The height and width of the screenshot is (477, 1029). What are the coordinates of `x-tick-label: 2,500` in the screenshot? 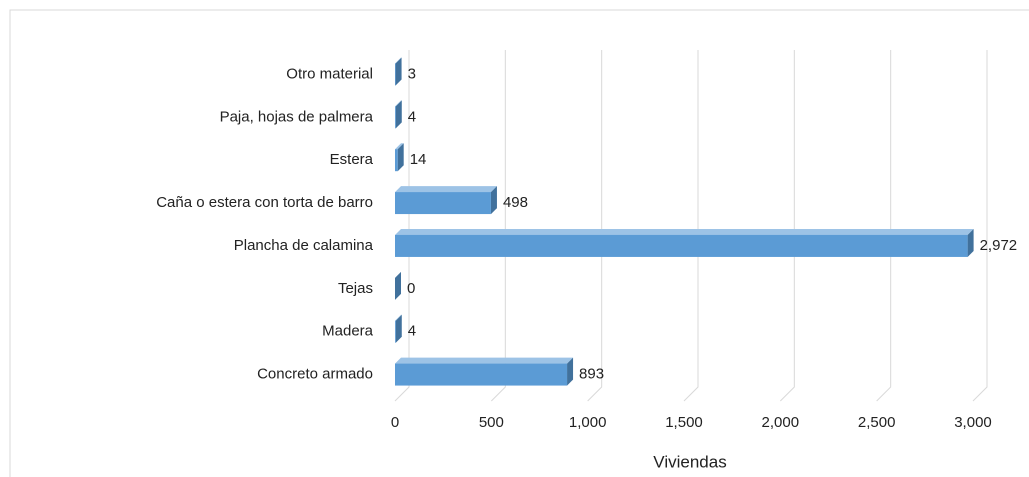 It's located at (877, 422).